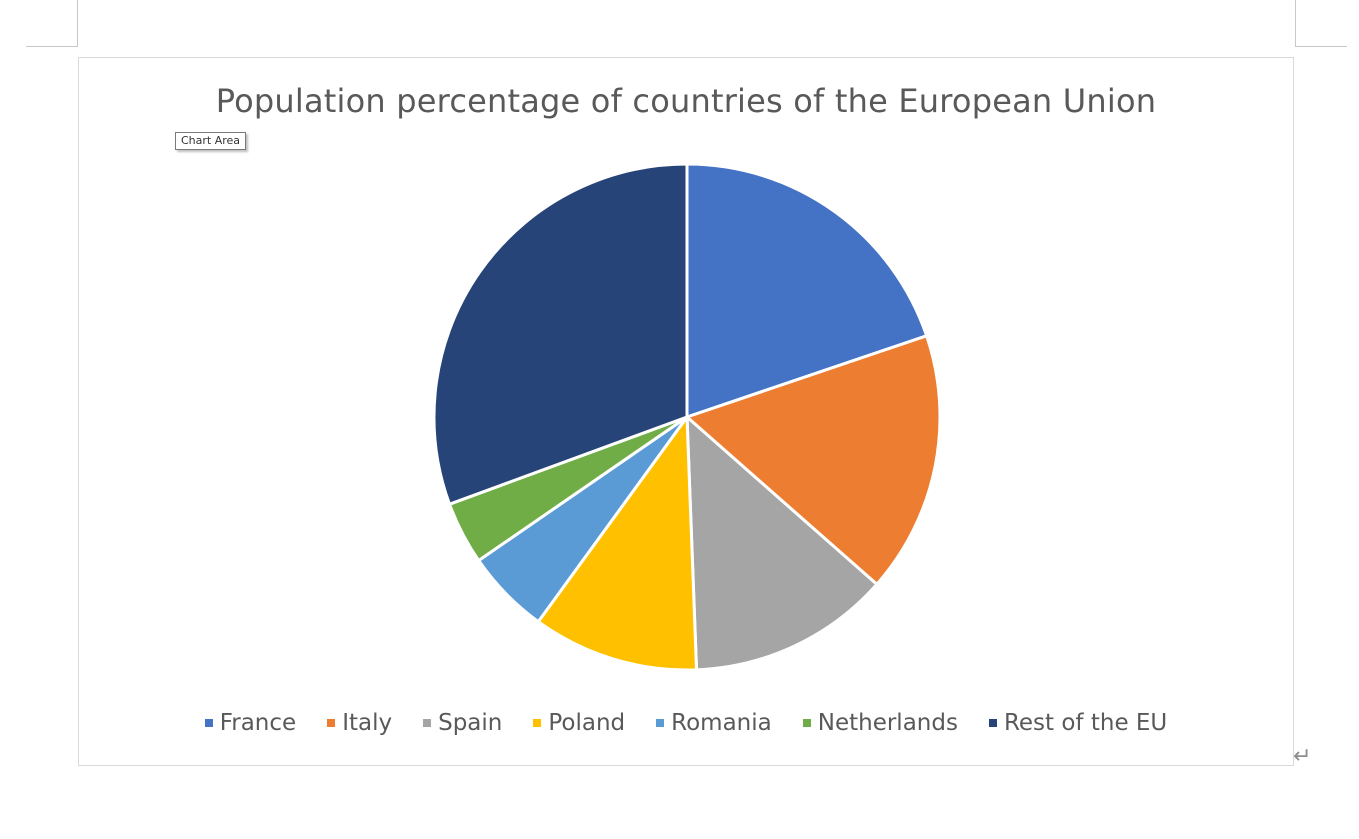 The image size is (1359, 839). Describe the element at coordinates (211, 141) in the screenshot. I see `chart-area-tooltip: Chart Area` at that location.